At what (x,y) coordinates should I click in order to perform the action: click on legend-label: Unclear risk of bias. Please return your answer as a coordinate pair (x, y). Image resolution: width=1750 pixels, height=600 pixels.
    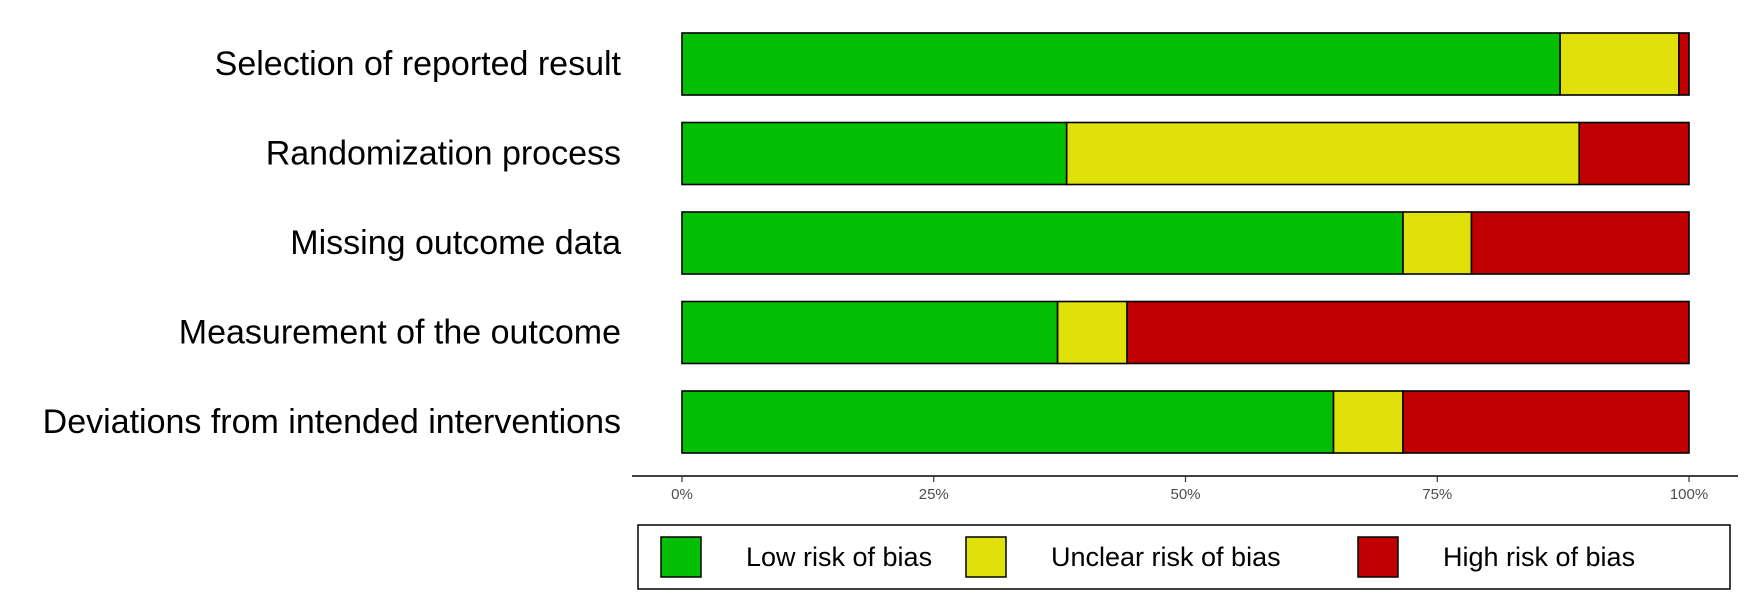
    Looking at the image, I should click on (1166, 557).